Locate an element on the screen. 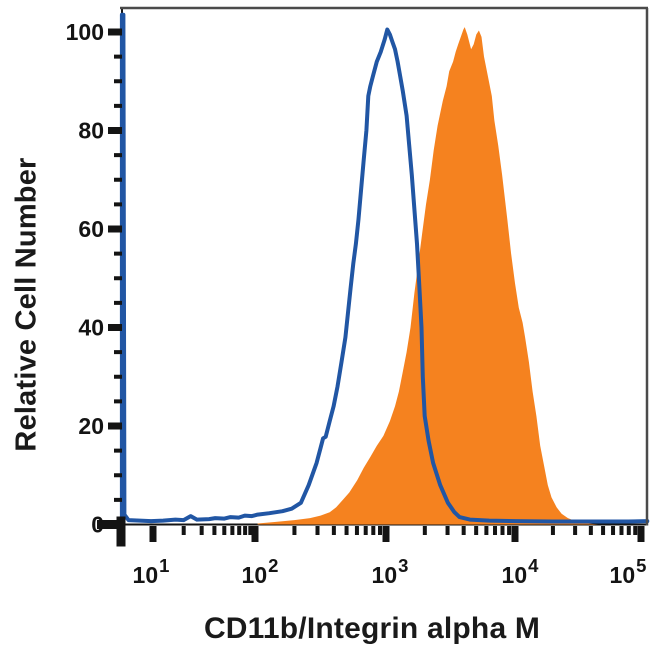  y-tick-label: 80 is located at coordinates (91, 131).